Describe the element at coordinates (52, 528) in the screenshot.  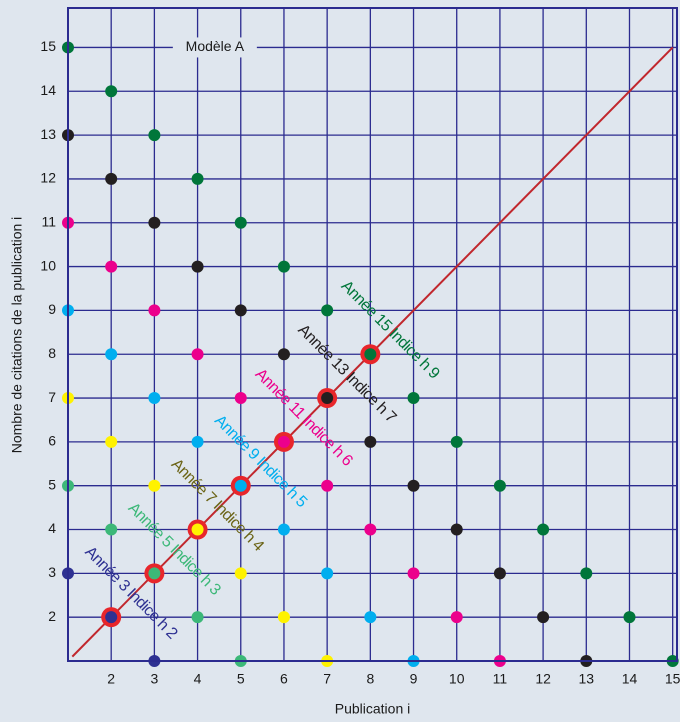
I see `y-tick-label: 4` at that location.